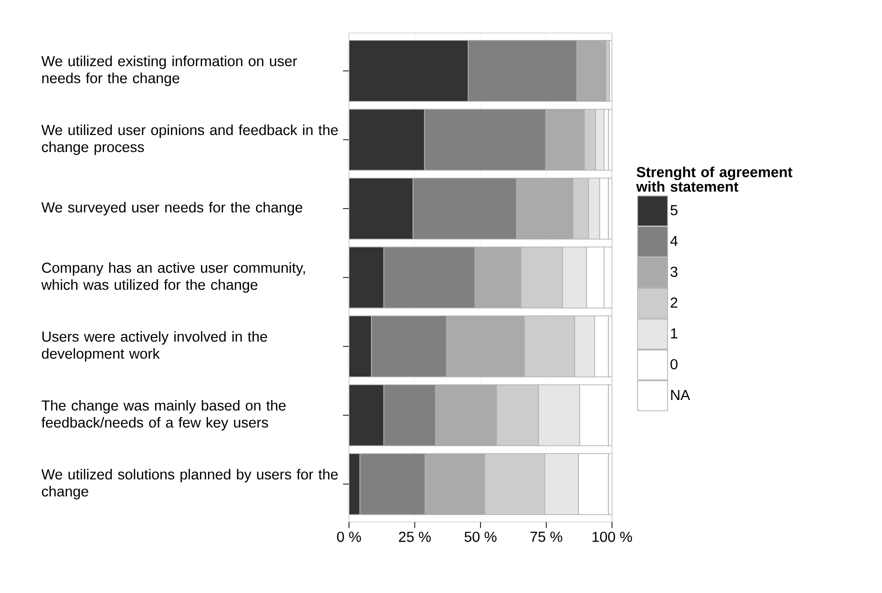 The height and width of the screenshot is (593, 882). Describe the element at coordinates (674, 302) in the screenshot. I see `legend-label: 2` at that location.